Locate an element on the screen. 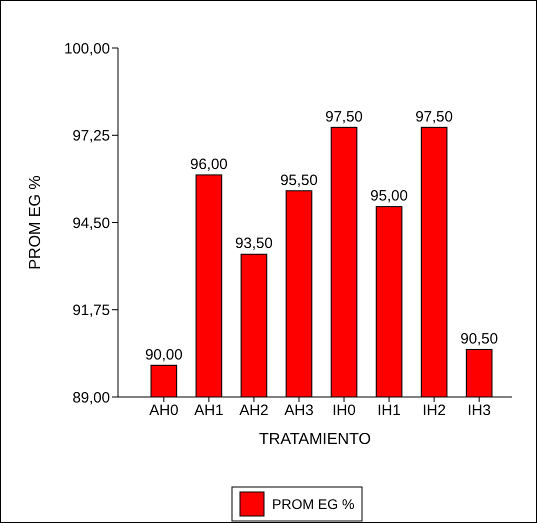 This screenshot has height=523, width=537. legend-label: PROM EG % is located at coordinates (313, 504).